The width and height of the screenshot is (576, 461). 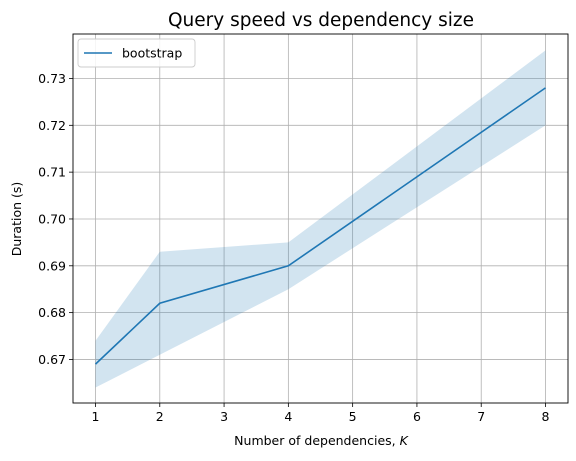 I want to click on x-axis-label: Number of dependencies, K, so click(x=321, y=440).